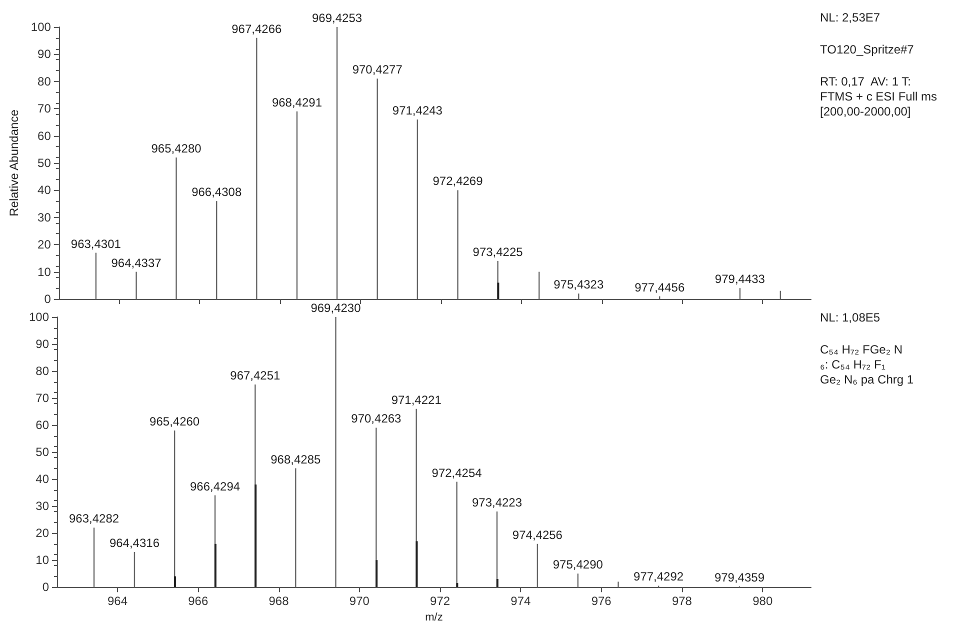 The width and height of the screenshot is (955, 628). I want to click on text: RT: 0,17 AV: 1 T: FTMS + c ESI Full ms [200,00-2000,00], so click(880, 96).